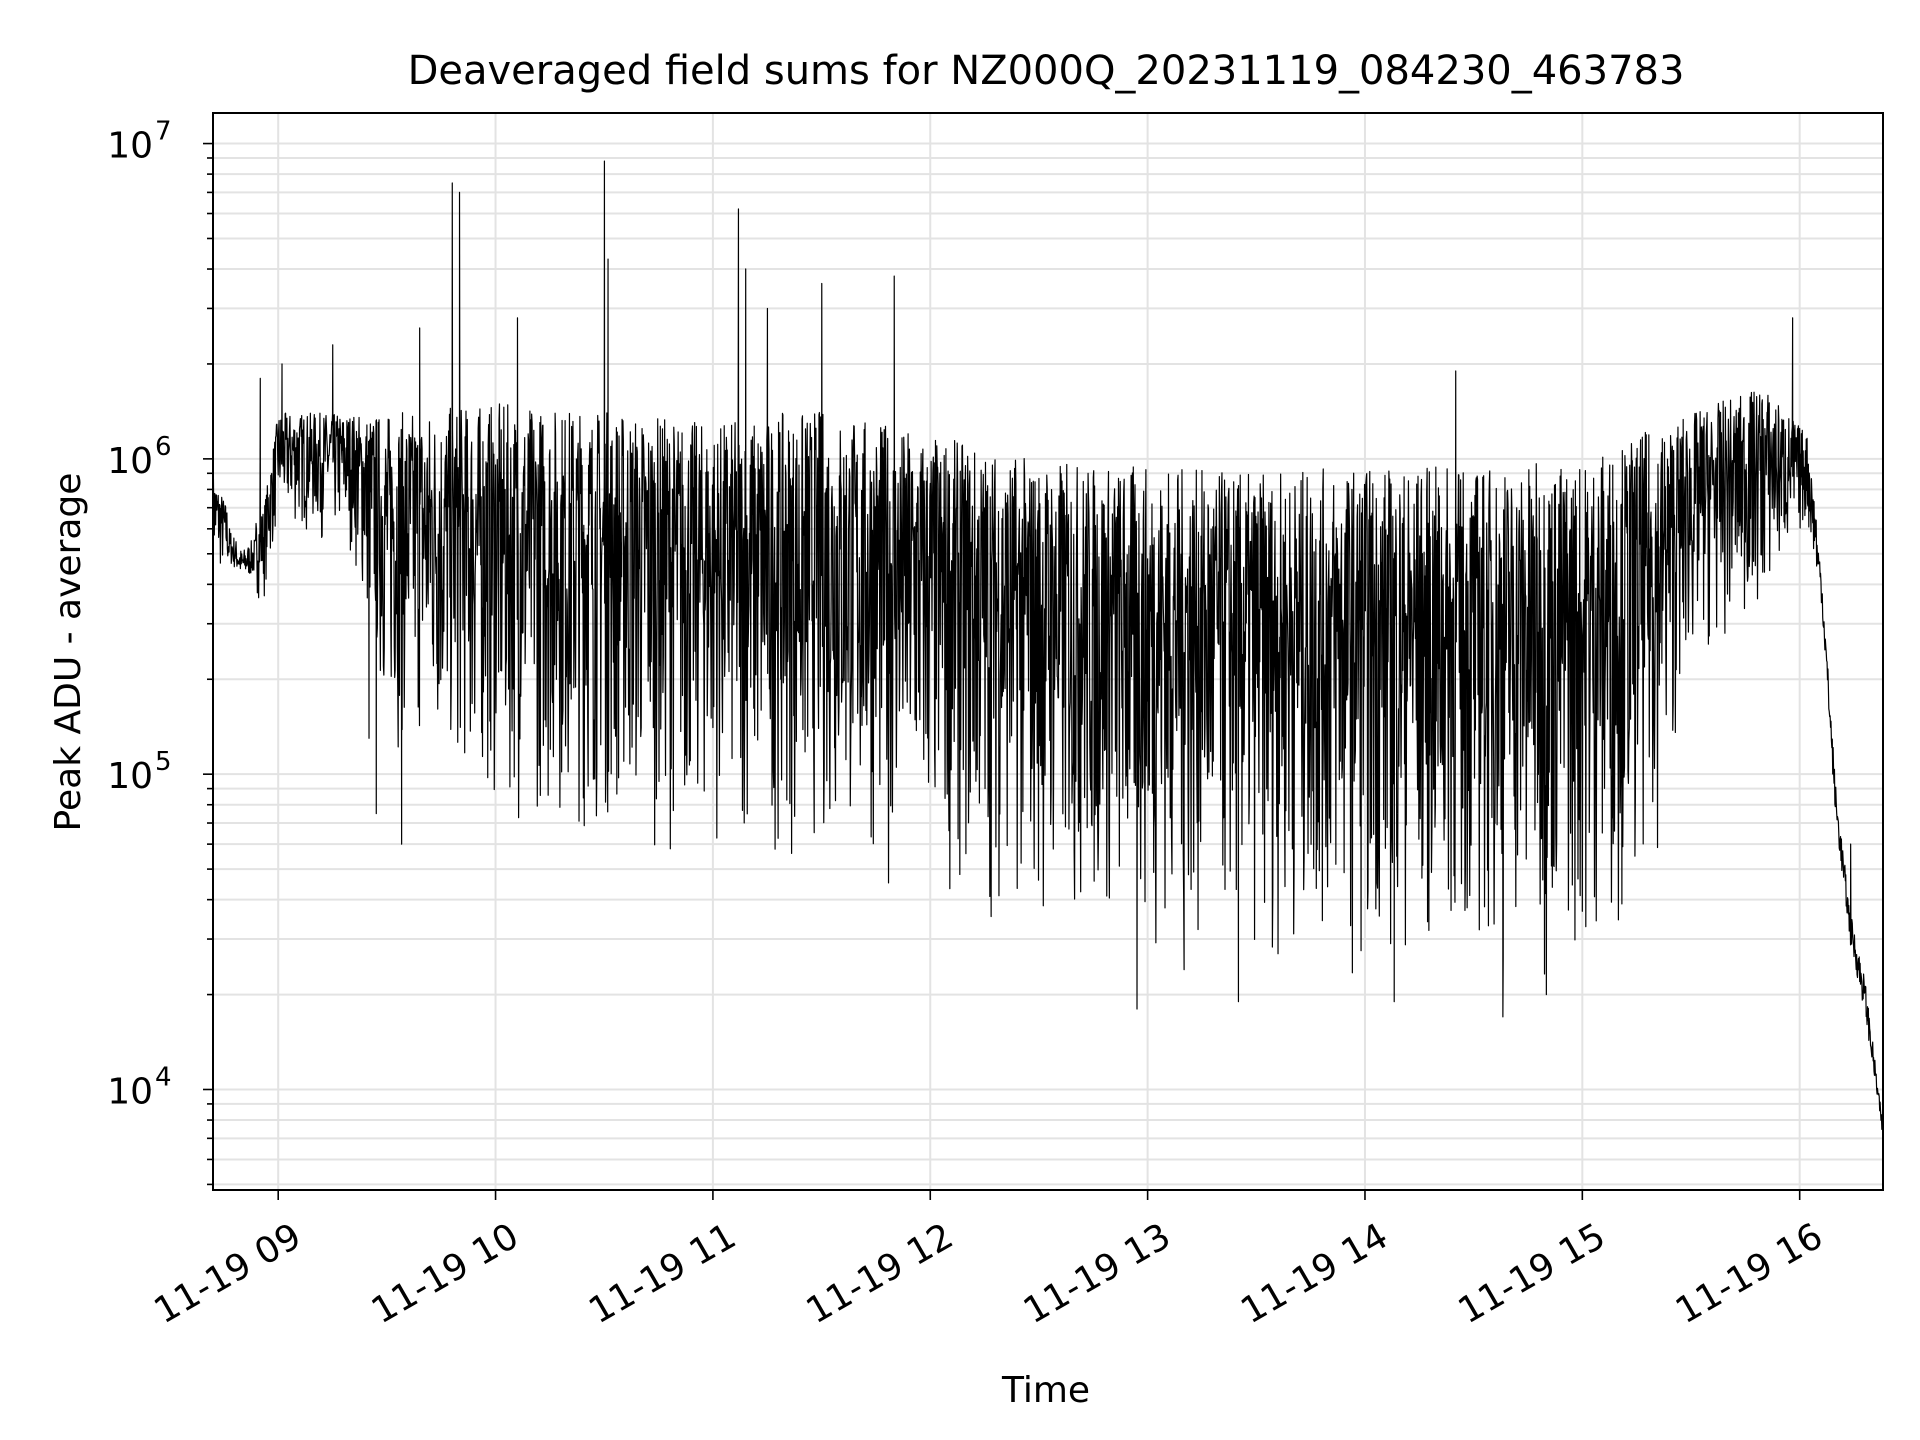 The height and width of the screenshot is (1440, 1920). Describe the element at coordinates (163, 132) in the screenshot. I see `y-tick-exponent: 7` at that location.